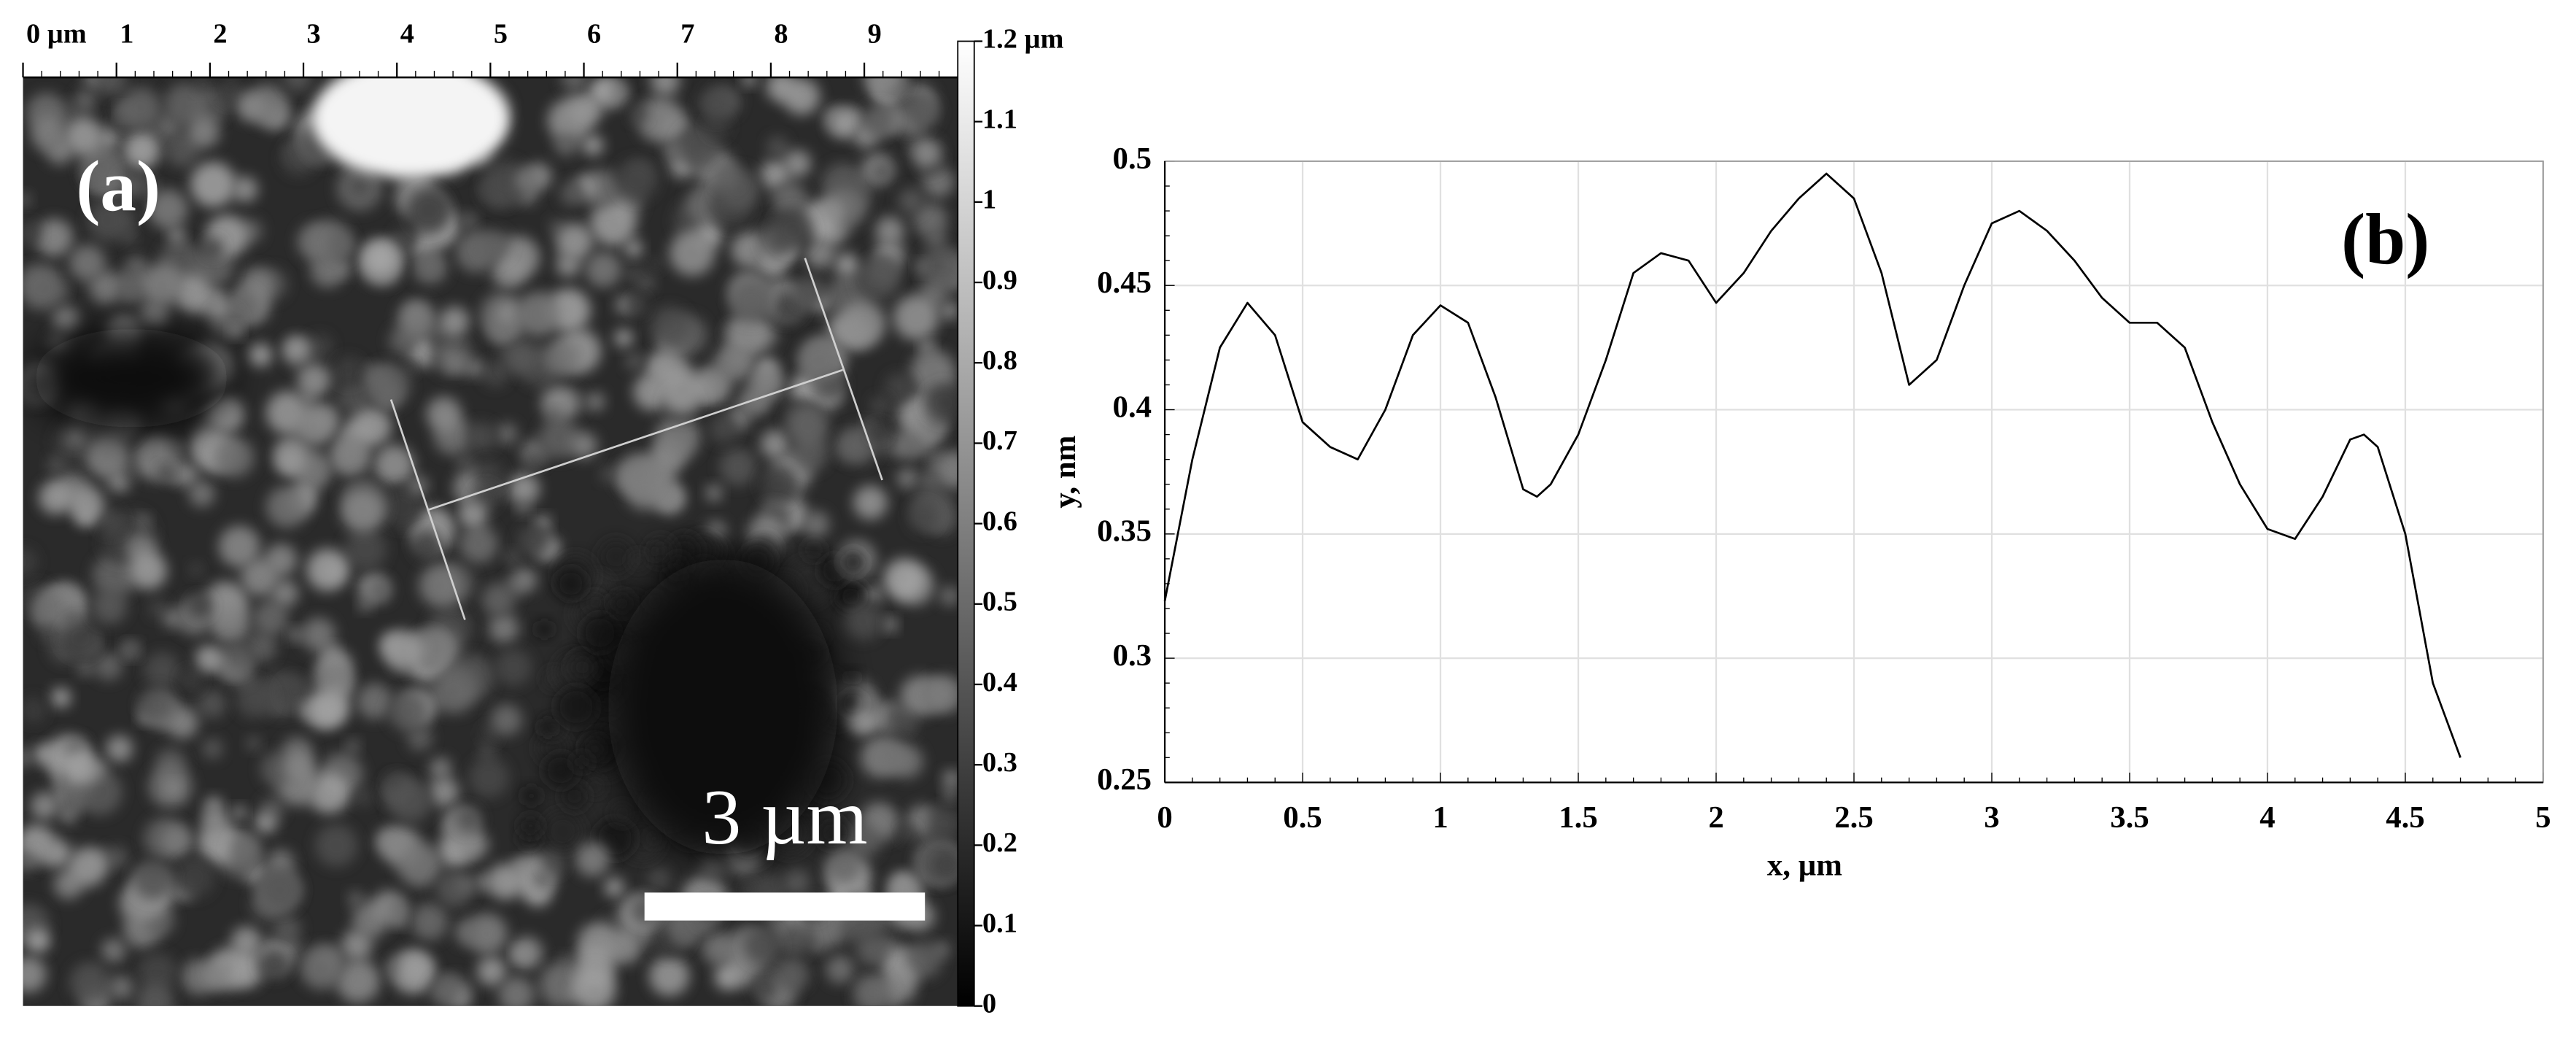  What do you see at coordinates (407, 34) in the screenshot?
I see `x-tick-label: 4` at bounding box center [407, 34].